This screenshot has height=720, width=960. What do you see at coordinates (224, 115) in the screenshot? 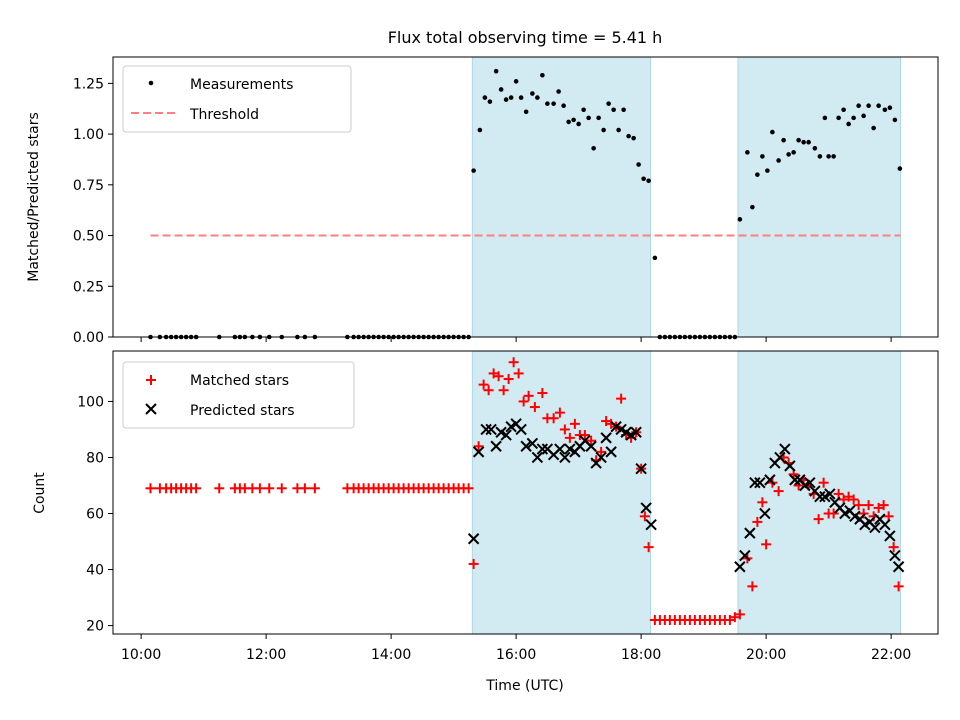
I see `legend-threshold-label: Threshold` at bounding box center [224, 115].